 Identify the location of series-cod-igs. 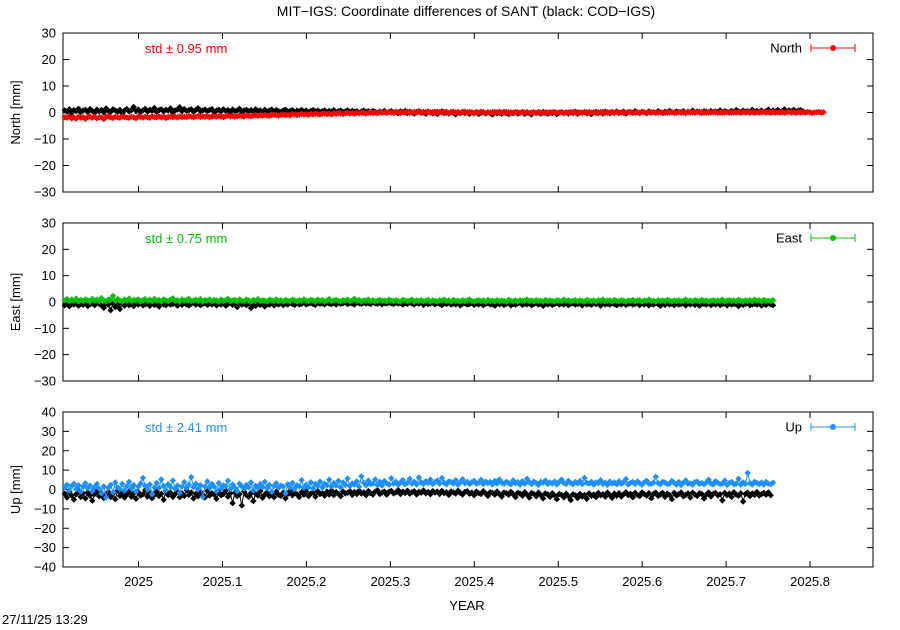
(417, 497).